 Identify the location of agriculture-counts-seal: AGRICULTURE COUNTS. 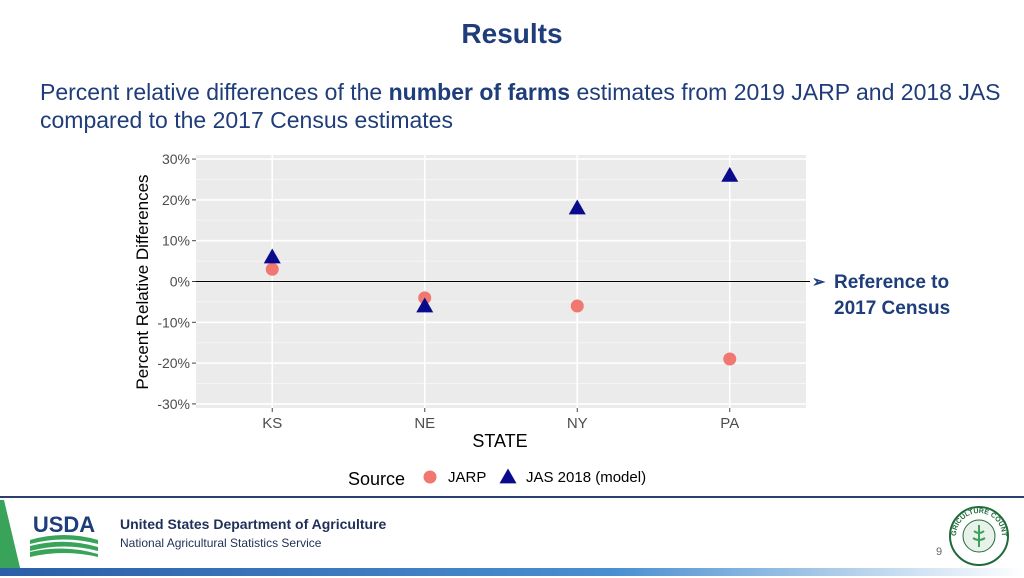
(978, 535).